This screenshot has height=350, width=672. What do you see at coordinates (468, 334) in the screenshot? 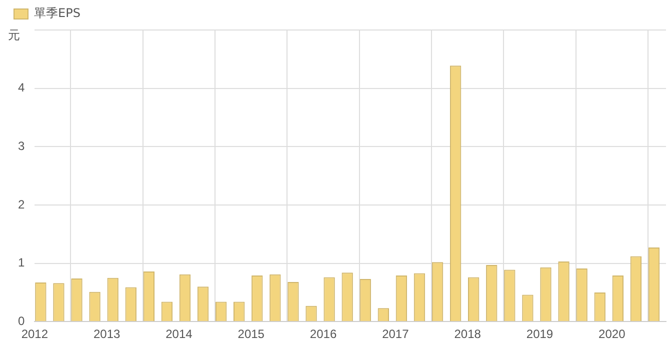
I see `x-tick-label: 2018` at bounding box center [468, 334].